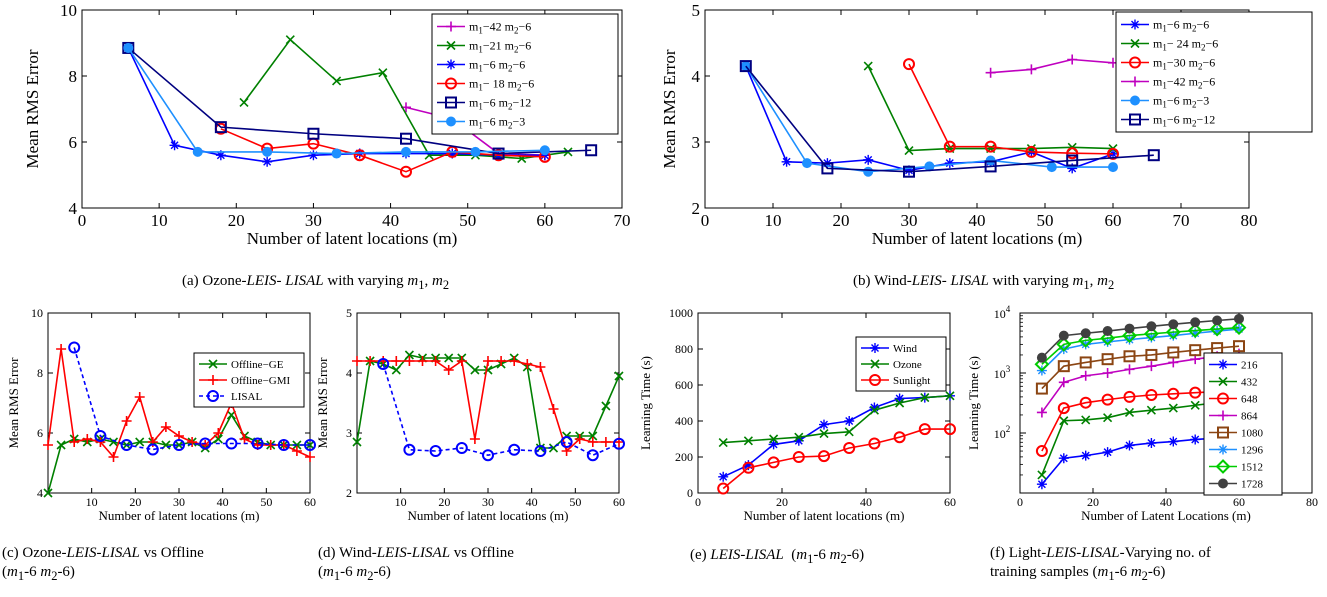  Describe the element at coordinates (40, 433) in the screenshot. I see `y-tick-label: 6` at that location.